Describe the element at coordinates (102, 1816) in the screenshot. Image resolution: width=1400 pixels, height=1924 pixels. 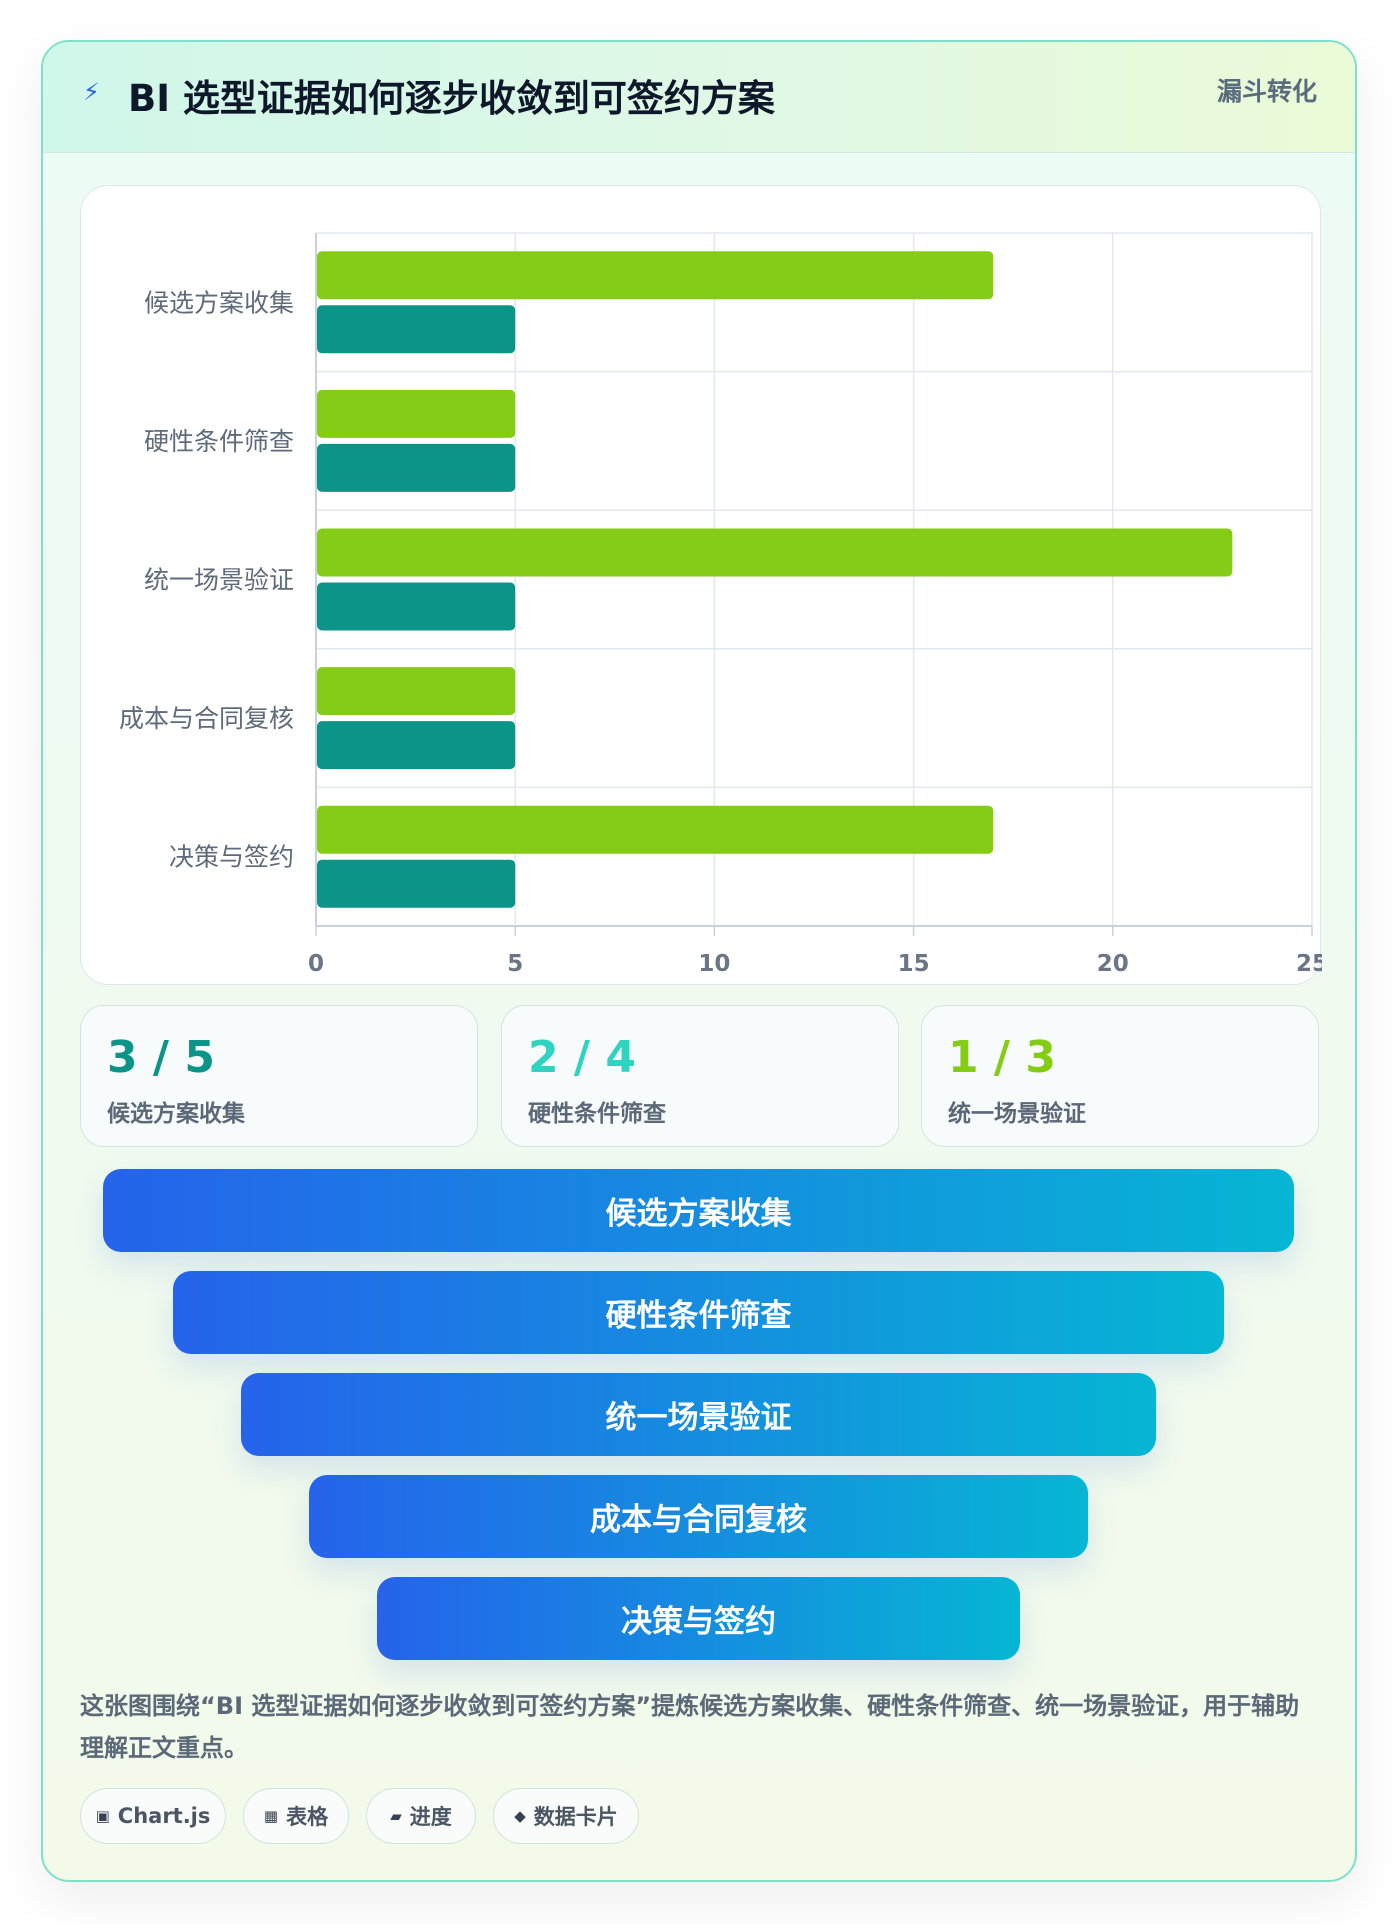
I see `square-icon: ▣` at that location.